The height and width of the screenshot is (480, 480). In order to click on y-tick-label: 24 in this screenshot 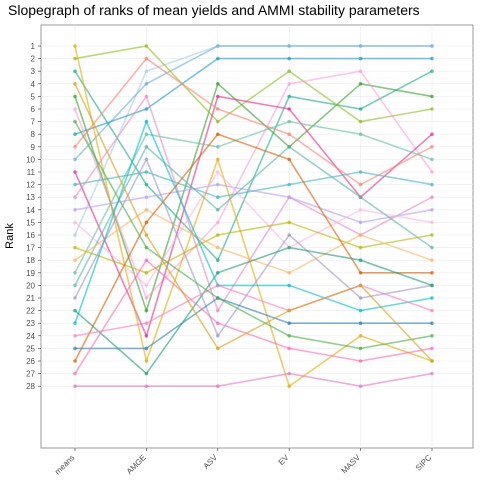, I will do `click(30, 336)`.